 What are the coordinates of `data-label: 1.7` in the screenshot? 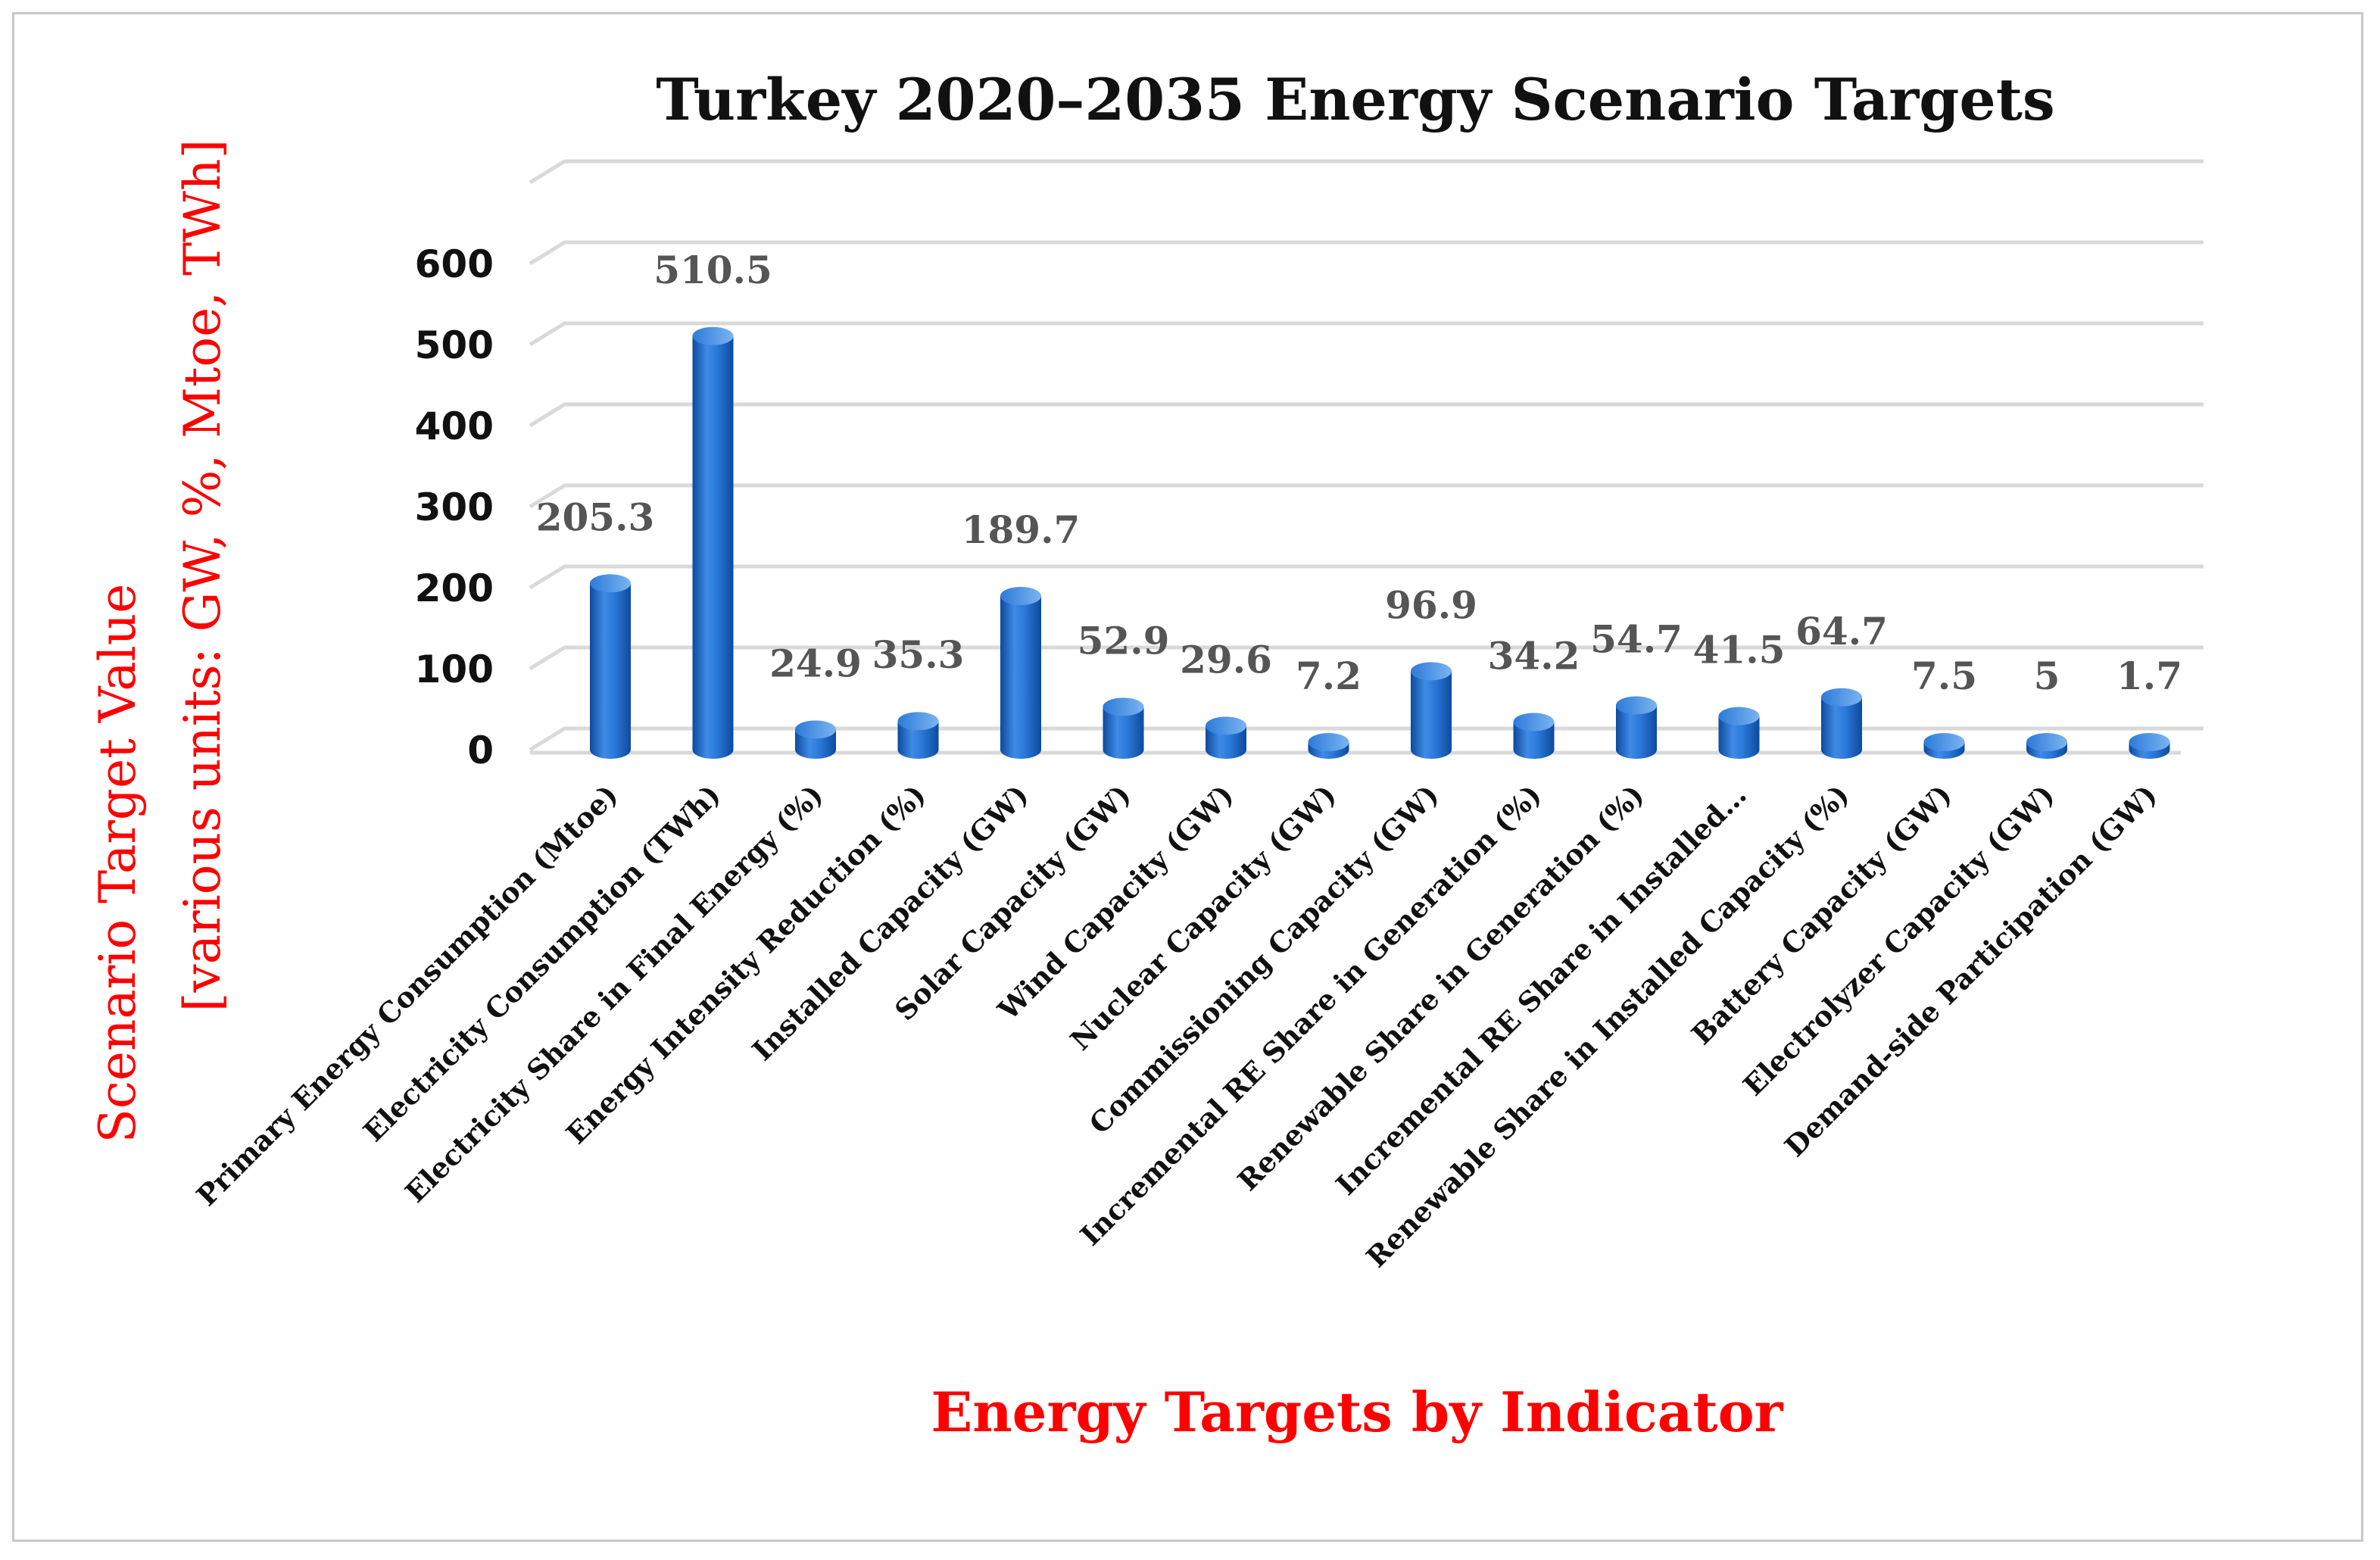 It's located at (2149, 676).